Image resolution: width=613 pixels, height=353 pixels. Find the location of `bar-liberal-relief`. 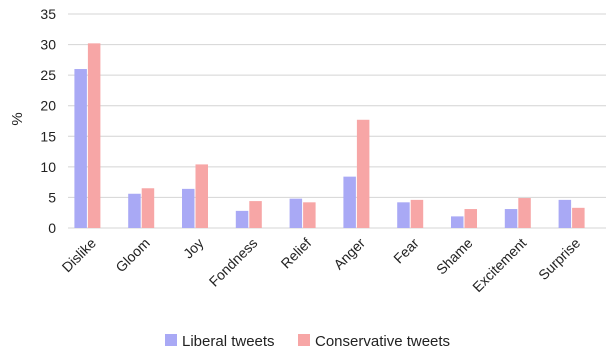

bar-liberal-relief is located at coordinates (296, 213).